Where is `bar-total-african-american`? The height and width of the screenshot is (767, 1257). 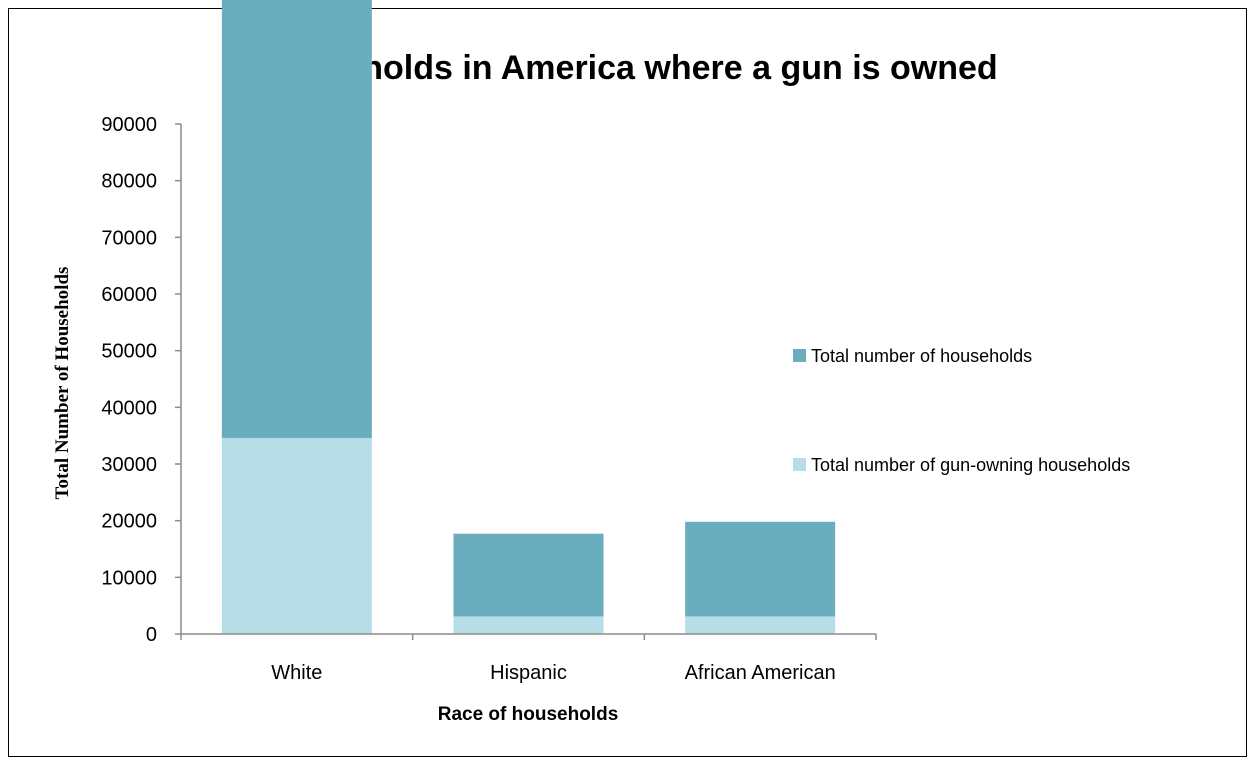
bar-total-african-american is located at coordinates (760, 569).